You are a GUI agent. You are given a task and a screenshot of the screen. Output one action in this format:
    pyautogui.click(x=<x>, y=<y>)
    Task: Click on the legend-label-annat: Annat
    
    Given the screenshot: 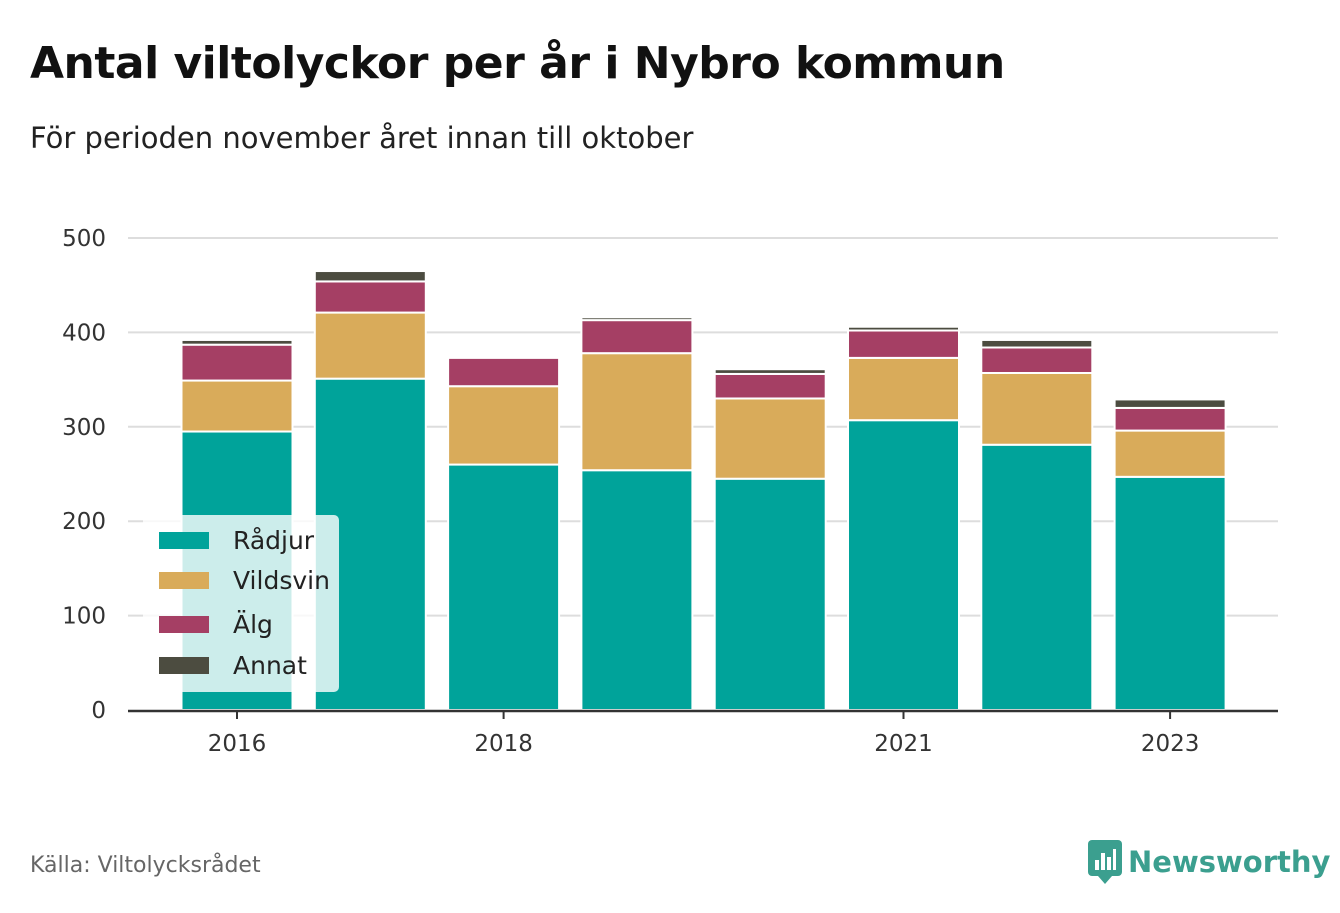 What is the action you would take?
    pyautogui.click(x=270, y=665)
    